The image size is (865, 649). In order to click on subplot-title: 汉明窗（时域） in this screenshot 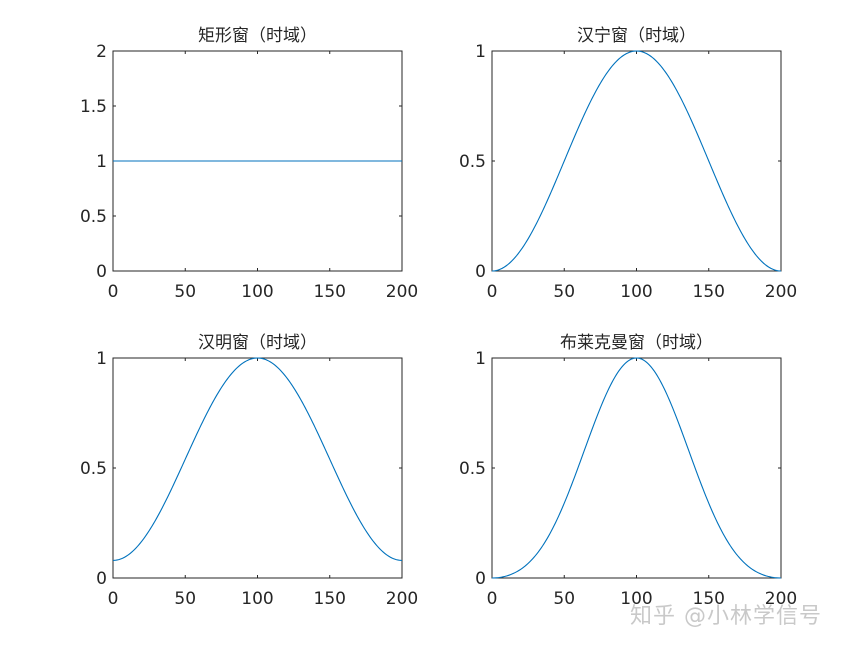, I will do `click(257, 343)`.